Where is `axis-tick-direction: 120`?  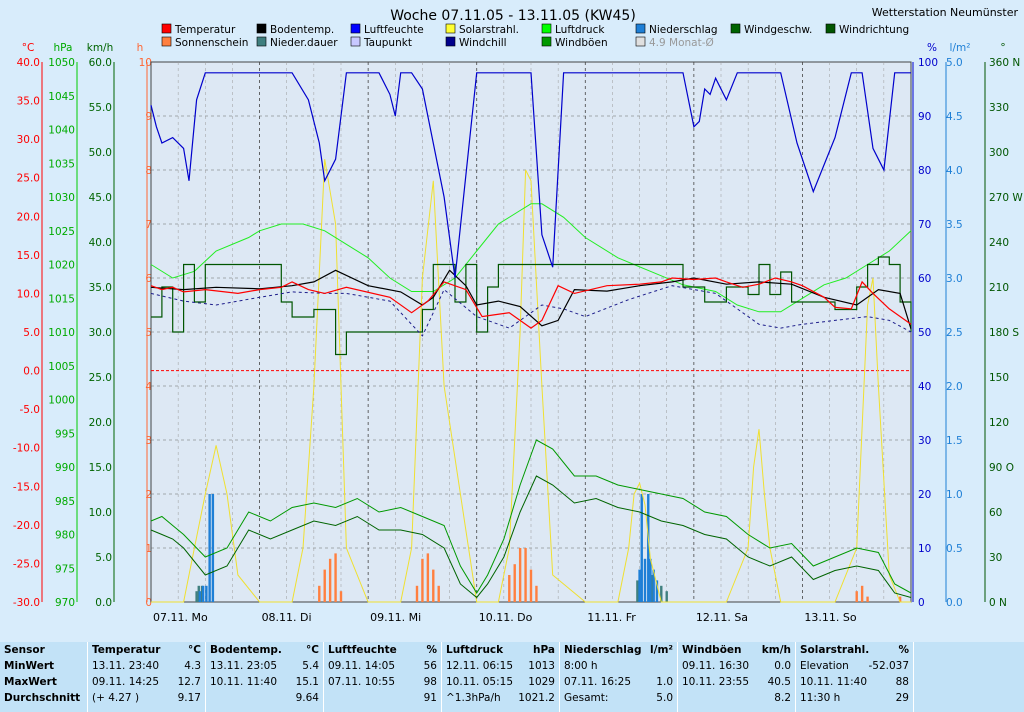
axis-tick-direction: 120 is located at coordinates (999, 423).